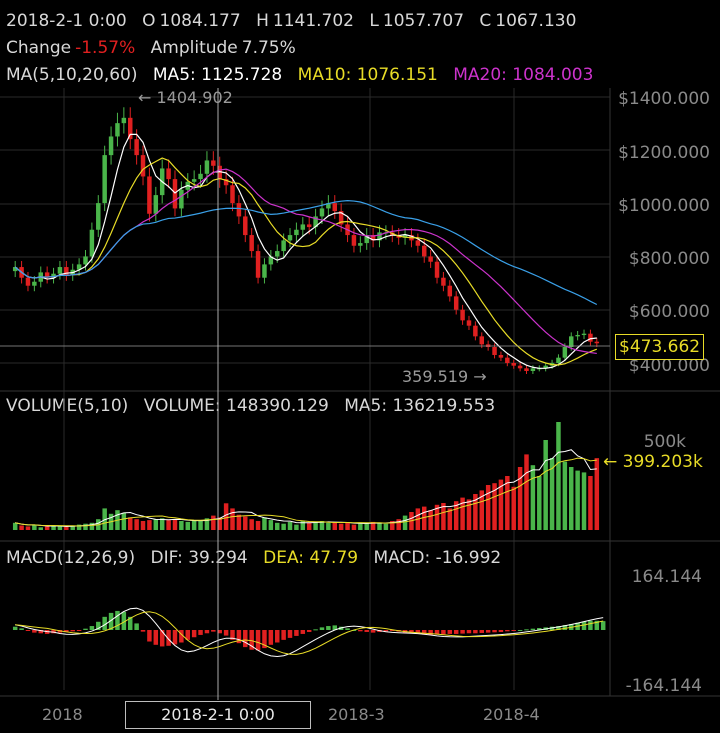 This screenshot has height=733, width=720. Describe the element at coordinates (523, 75) in the screenshot. I see `ma20-value: MA20: 1084.003` at that location.